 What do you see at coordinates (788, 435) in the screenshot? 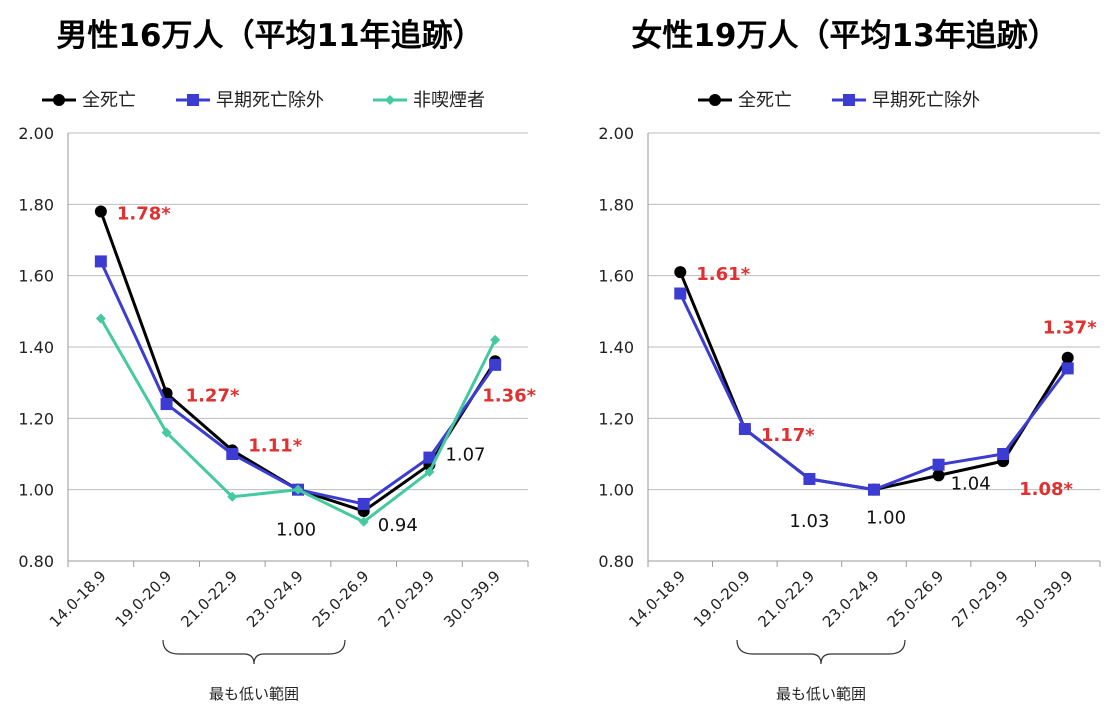
I see `data-label: 1.17*` at bounding box center [788, 435].